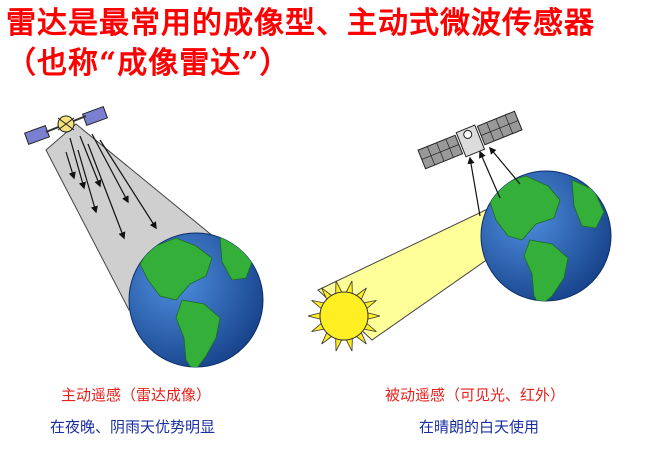 The width and height of the screenshot is (669, 460). What do you see at coordinates (475, 395) in the screenshot?
I see `right-caption-main: 被动遥感（可见光、红外）` at bounding box center [475, 395].